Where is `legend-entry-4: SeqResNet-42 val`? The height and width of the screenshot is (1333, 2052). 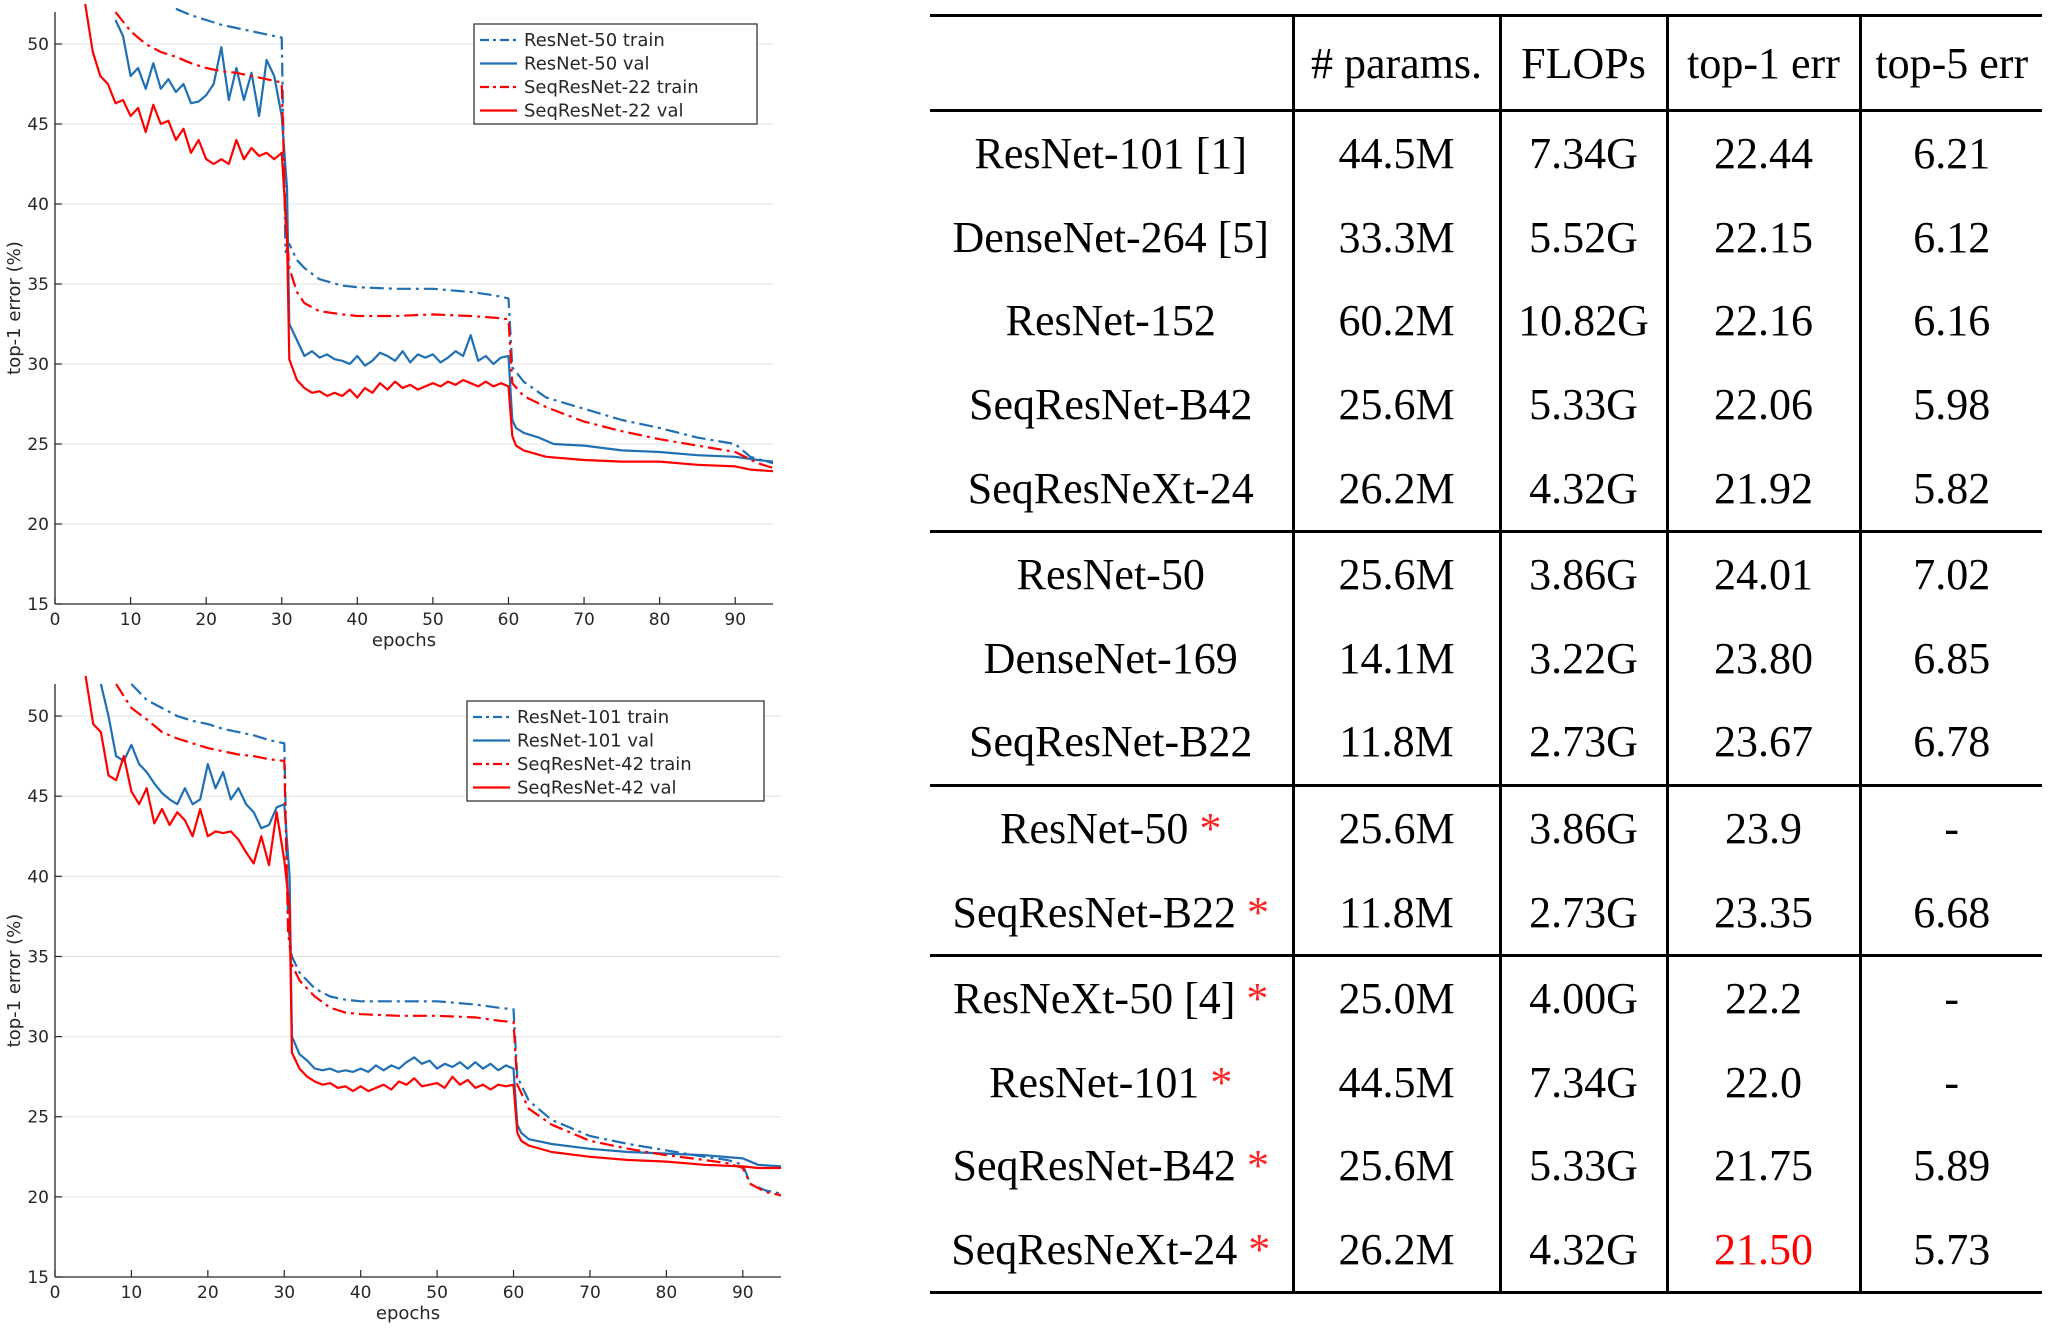 legend-entry-4: SeqResNet-42 val is located at coordinates (596, 788).